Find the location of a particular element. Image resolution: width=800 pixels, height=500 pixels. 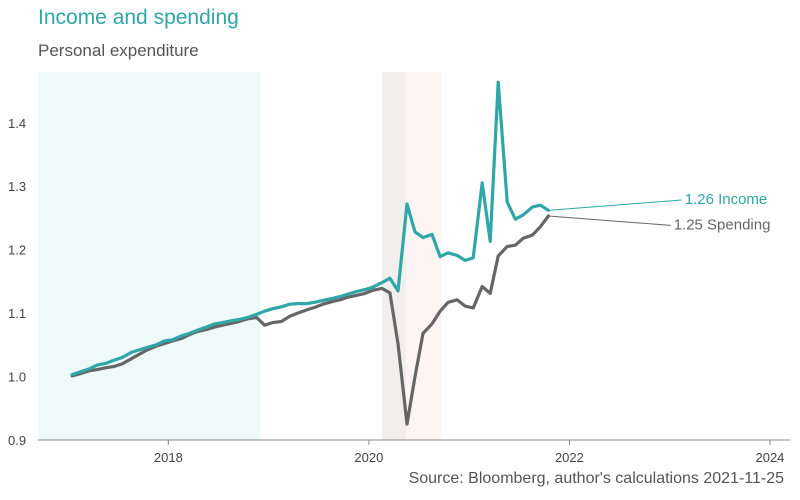

y-tick-label: 0.9 is located at coordinates (17, 440).